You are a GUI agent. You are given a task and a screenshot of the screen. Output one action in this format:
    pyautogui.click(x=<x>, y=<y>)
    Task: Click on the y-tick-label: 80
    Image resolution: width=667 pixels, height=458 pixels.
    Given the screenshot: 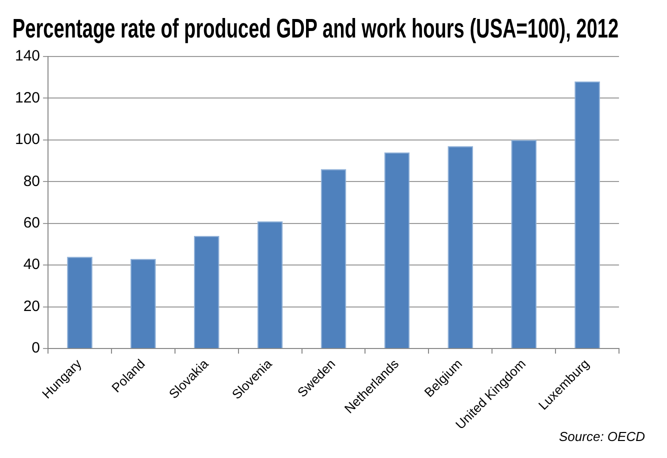 What is the action you would take?
    pyautogui.click(x=31, y=181)
    